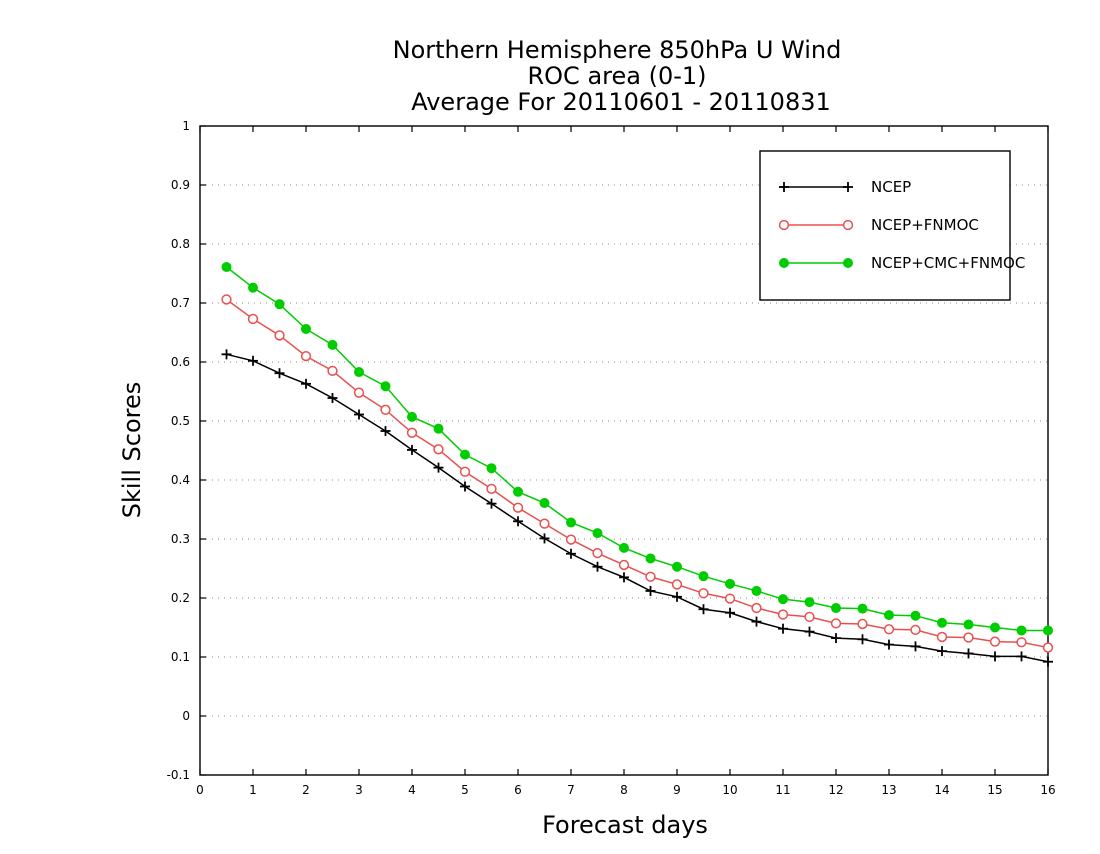  I want to click on x-tick-label: 2, so click(306, 790).